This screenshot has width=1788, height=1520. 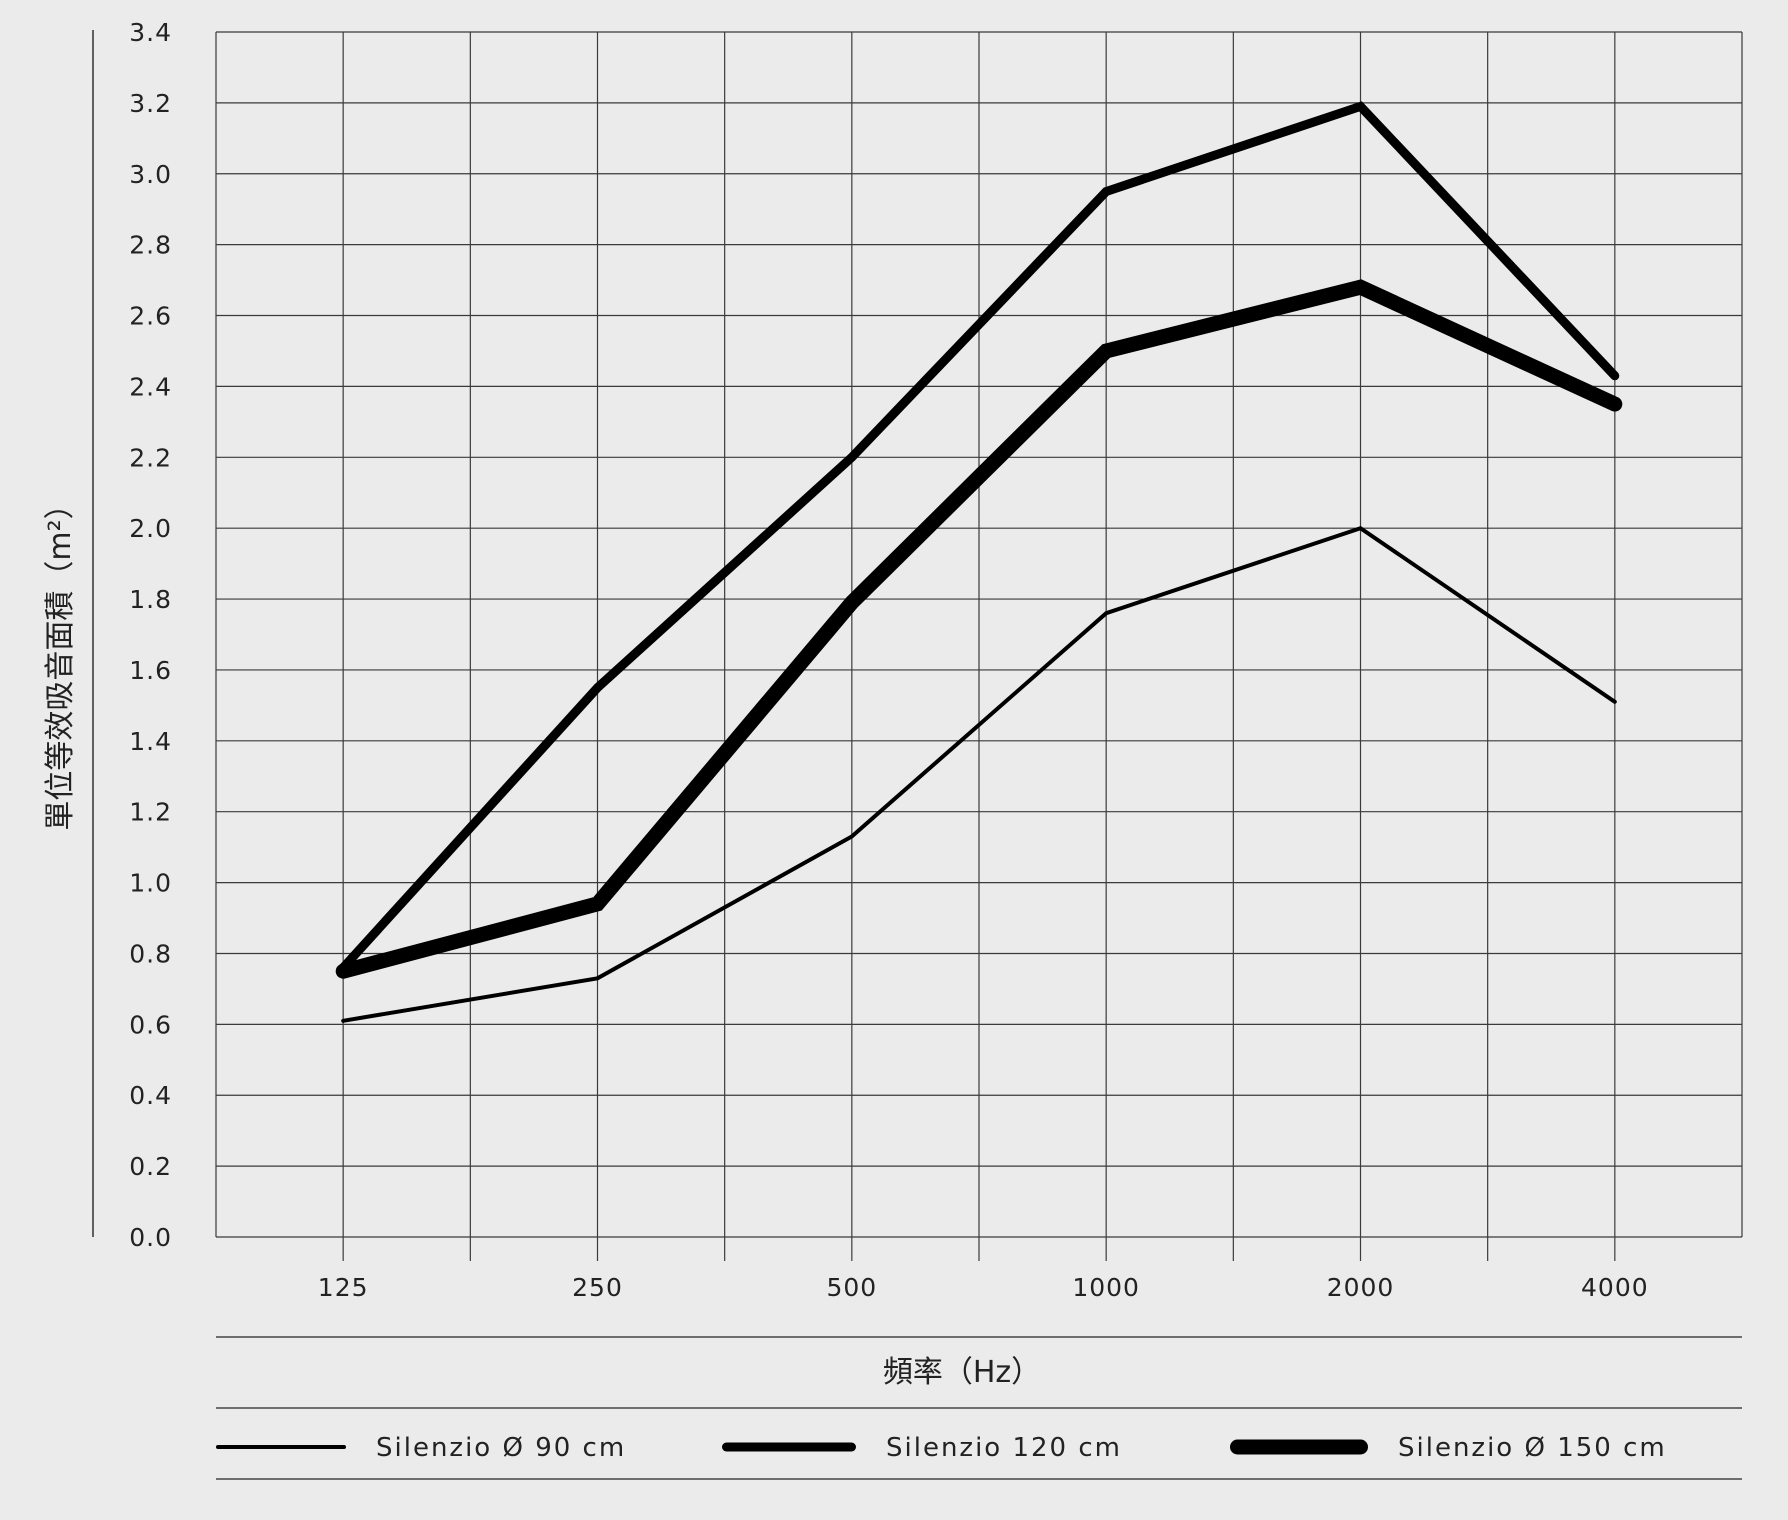 What do you see at coordinates (1532, 1448) in the screenshot?
I see `legend-label: Silenzio Ø 150 cm` at bounding box center [1532, 1448].